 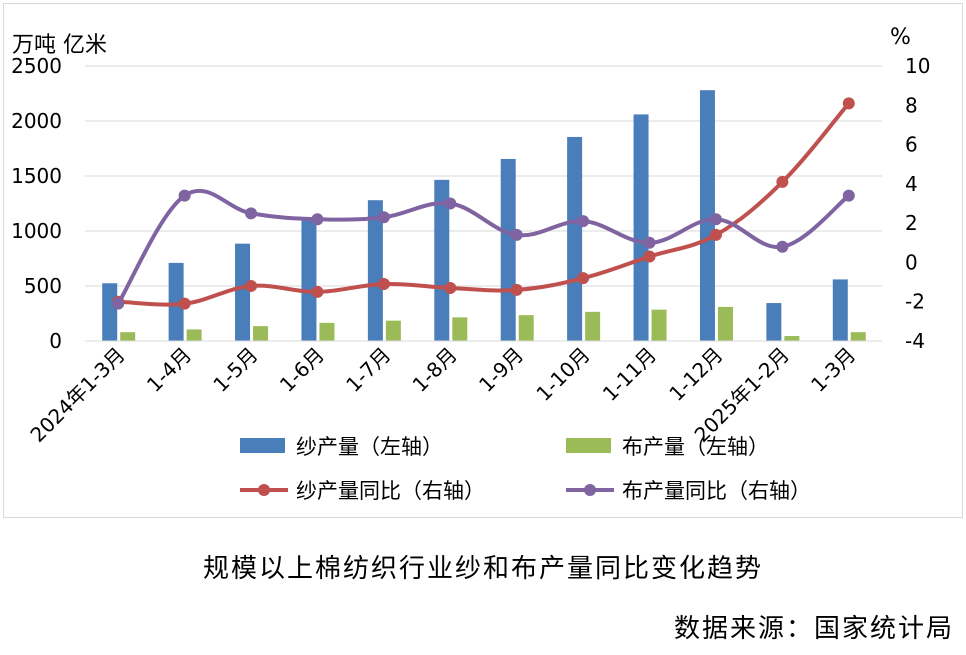 What do you see at coordinates (911, 262) in the screenshot?
I see `right-axis-tick-label: 0` at bounding box center [911, 262].